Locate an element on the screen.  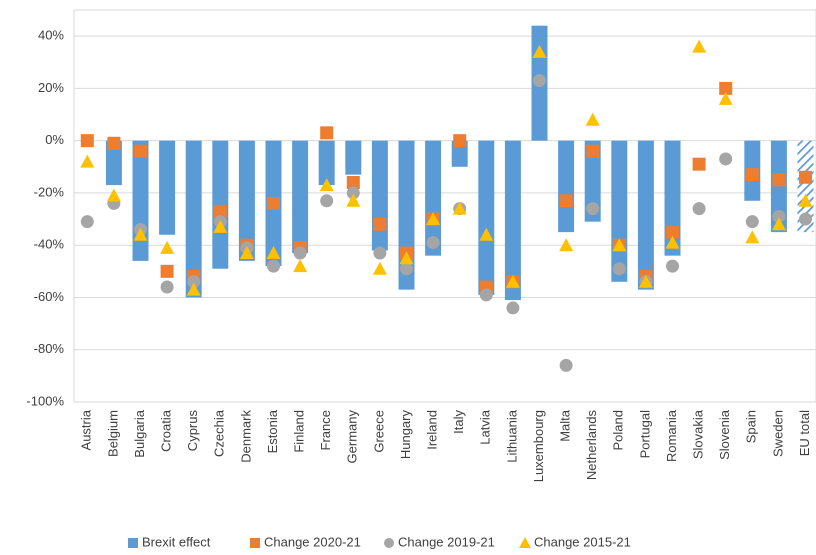
x-tick-label: Latvia is located at coordinates (485, 426).